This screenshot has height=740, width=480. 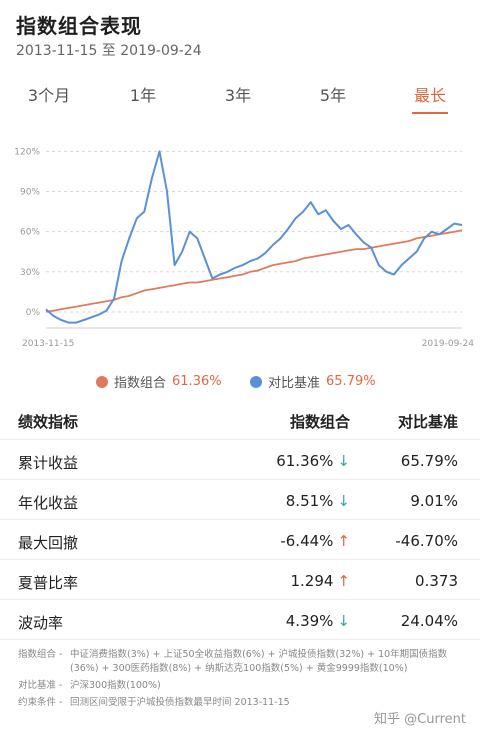 What do you see at coordinates (27, 152) in the screenshot?
I see `y-tick-label: 120%` at bounding box center [27, 152].